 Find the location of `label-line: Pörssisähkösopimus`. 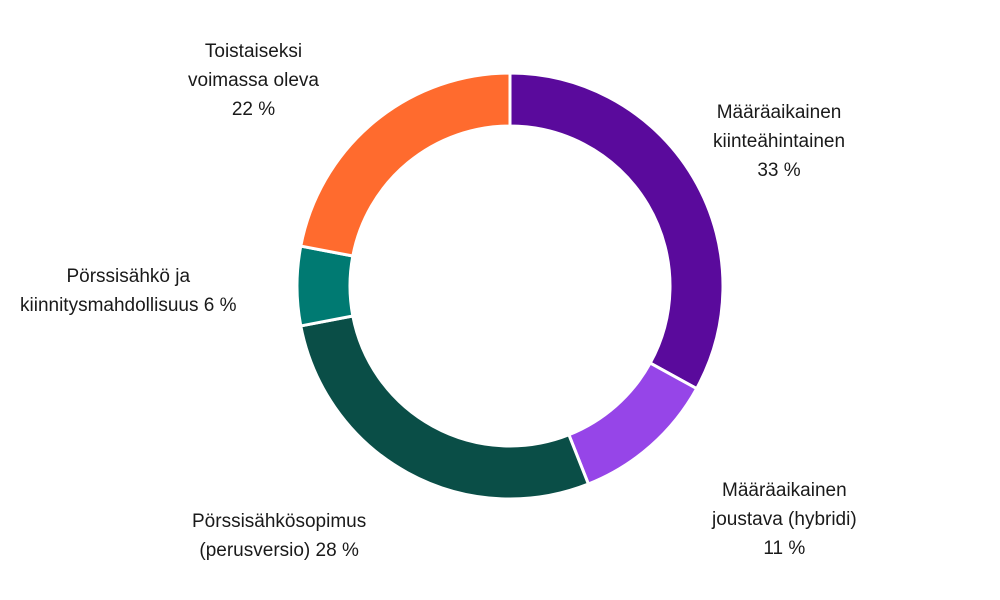

label-line: Pörssisähkösopimus is located at coordinates (279, 521).